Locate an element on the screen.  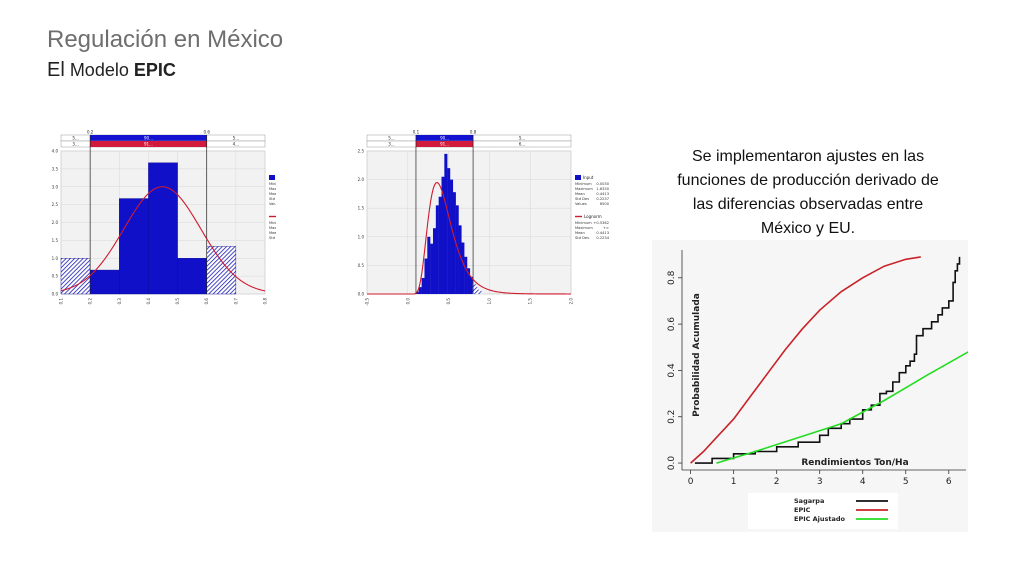
x-tick-label: 6 is located at coordinates (949, 482).